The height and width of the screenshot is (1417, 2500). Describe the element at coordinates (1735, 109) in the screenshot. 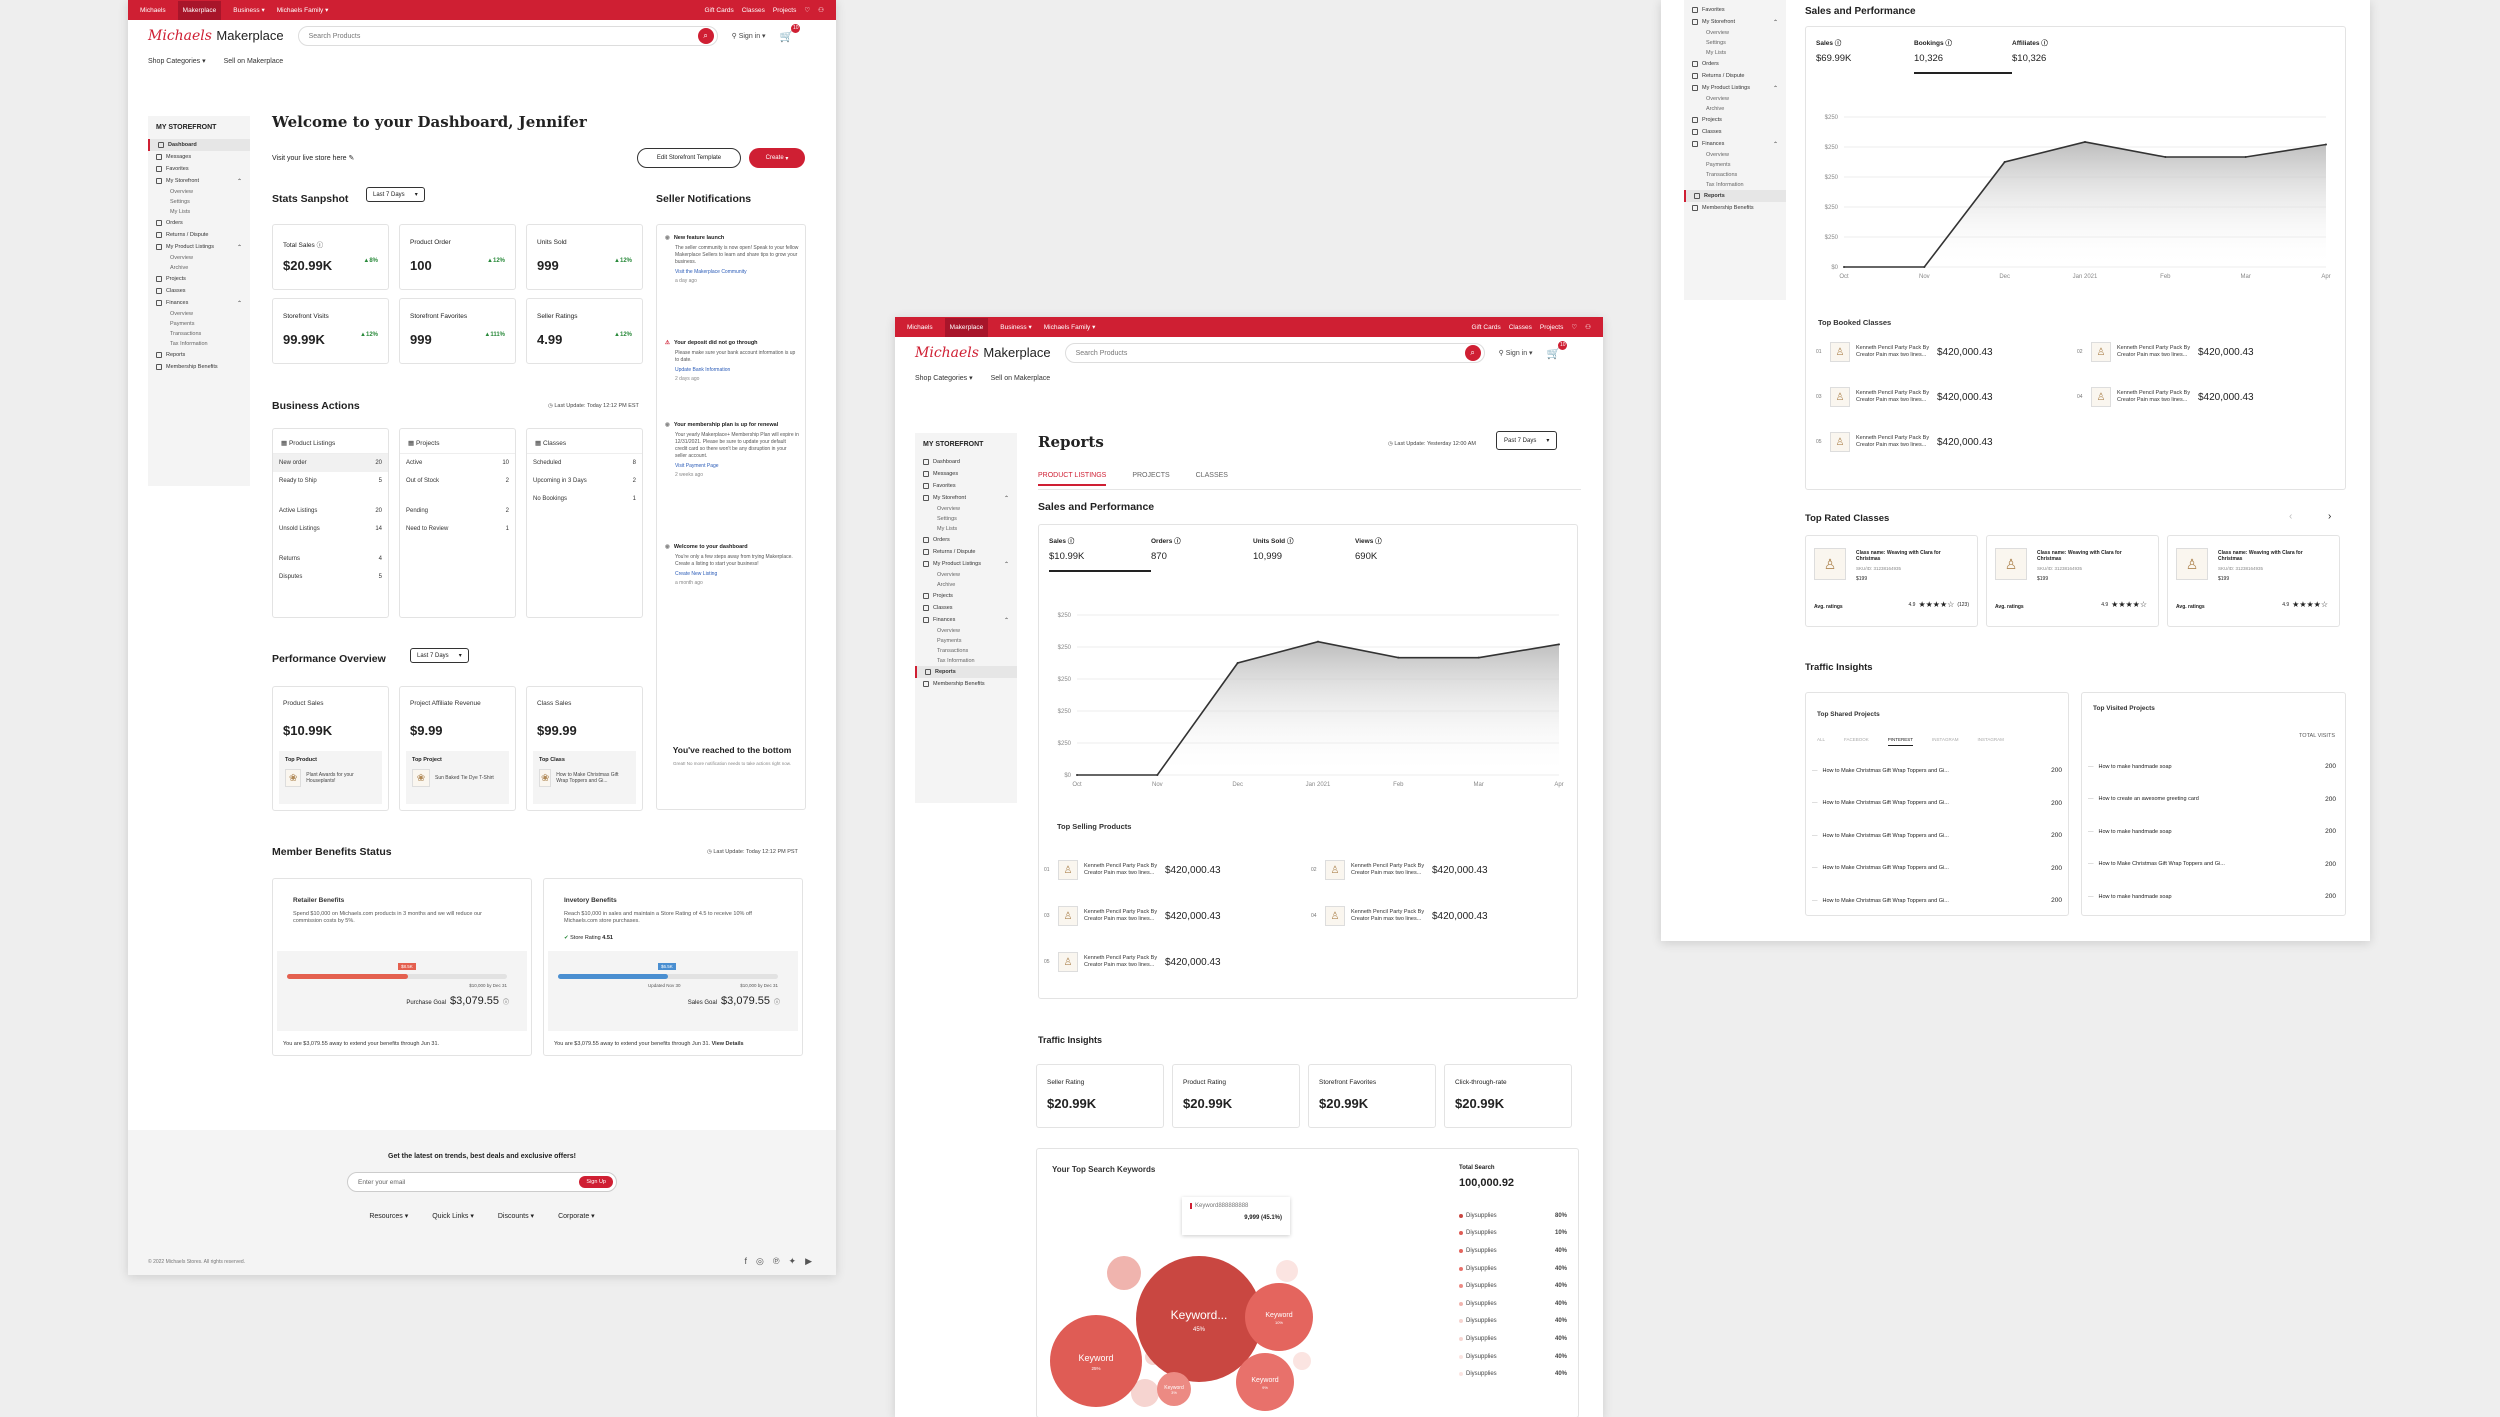

I see `sidebar-item-archive: Archive` at that location.